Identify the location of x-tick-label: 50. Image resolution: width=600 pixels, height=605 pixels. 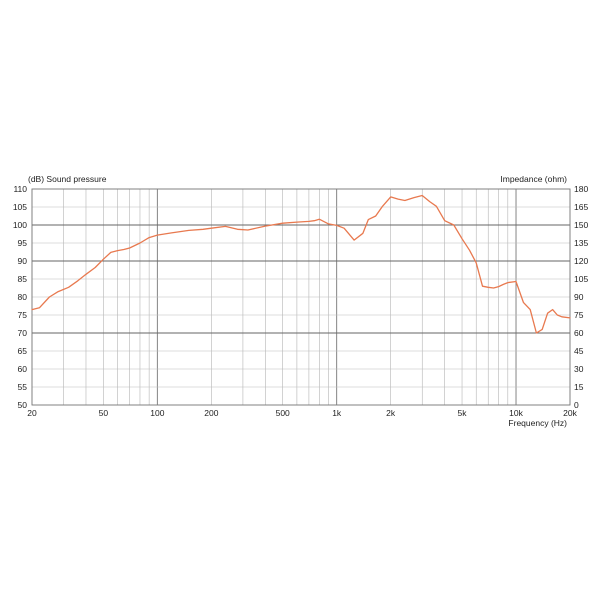
(104, 413).